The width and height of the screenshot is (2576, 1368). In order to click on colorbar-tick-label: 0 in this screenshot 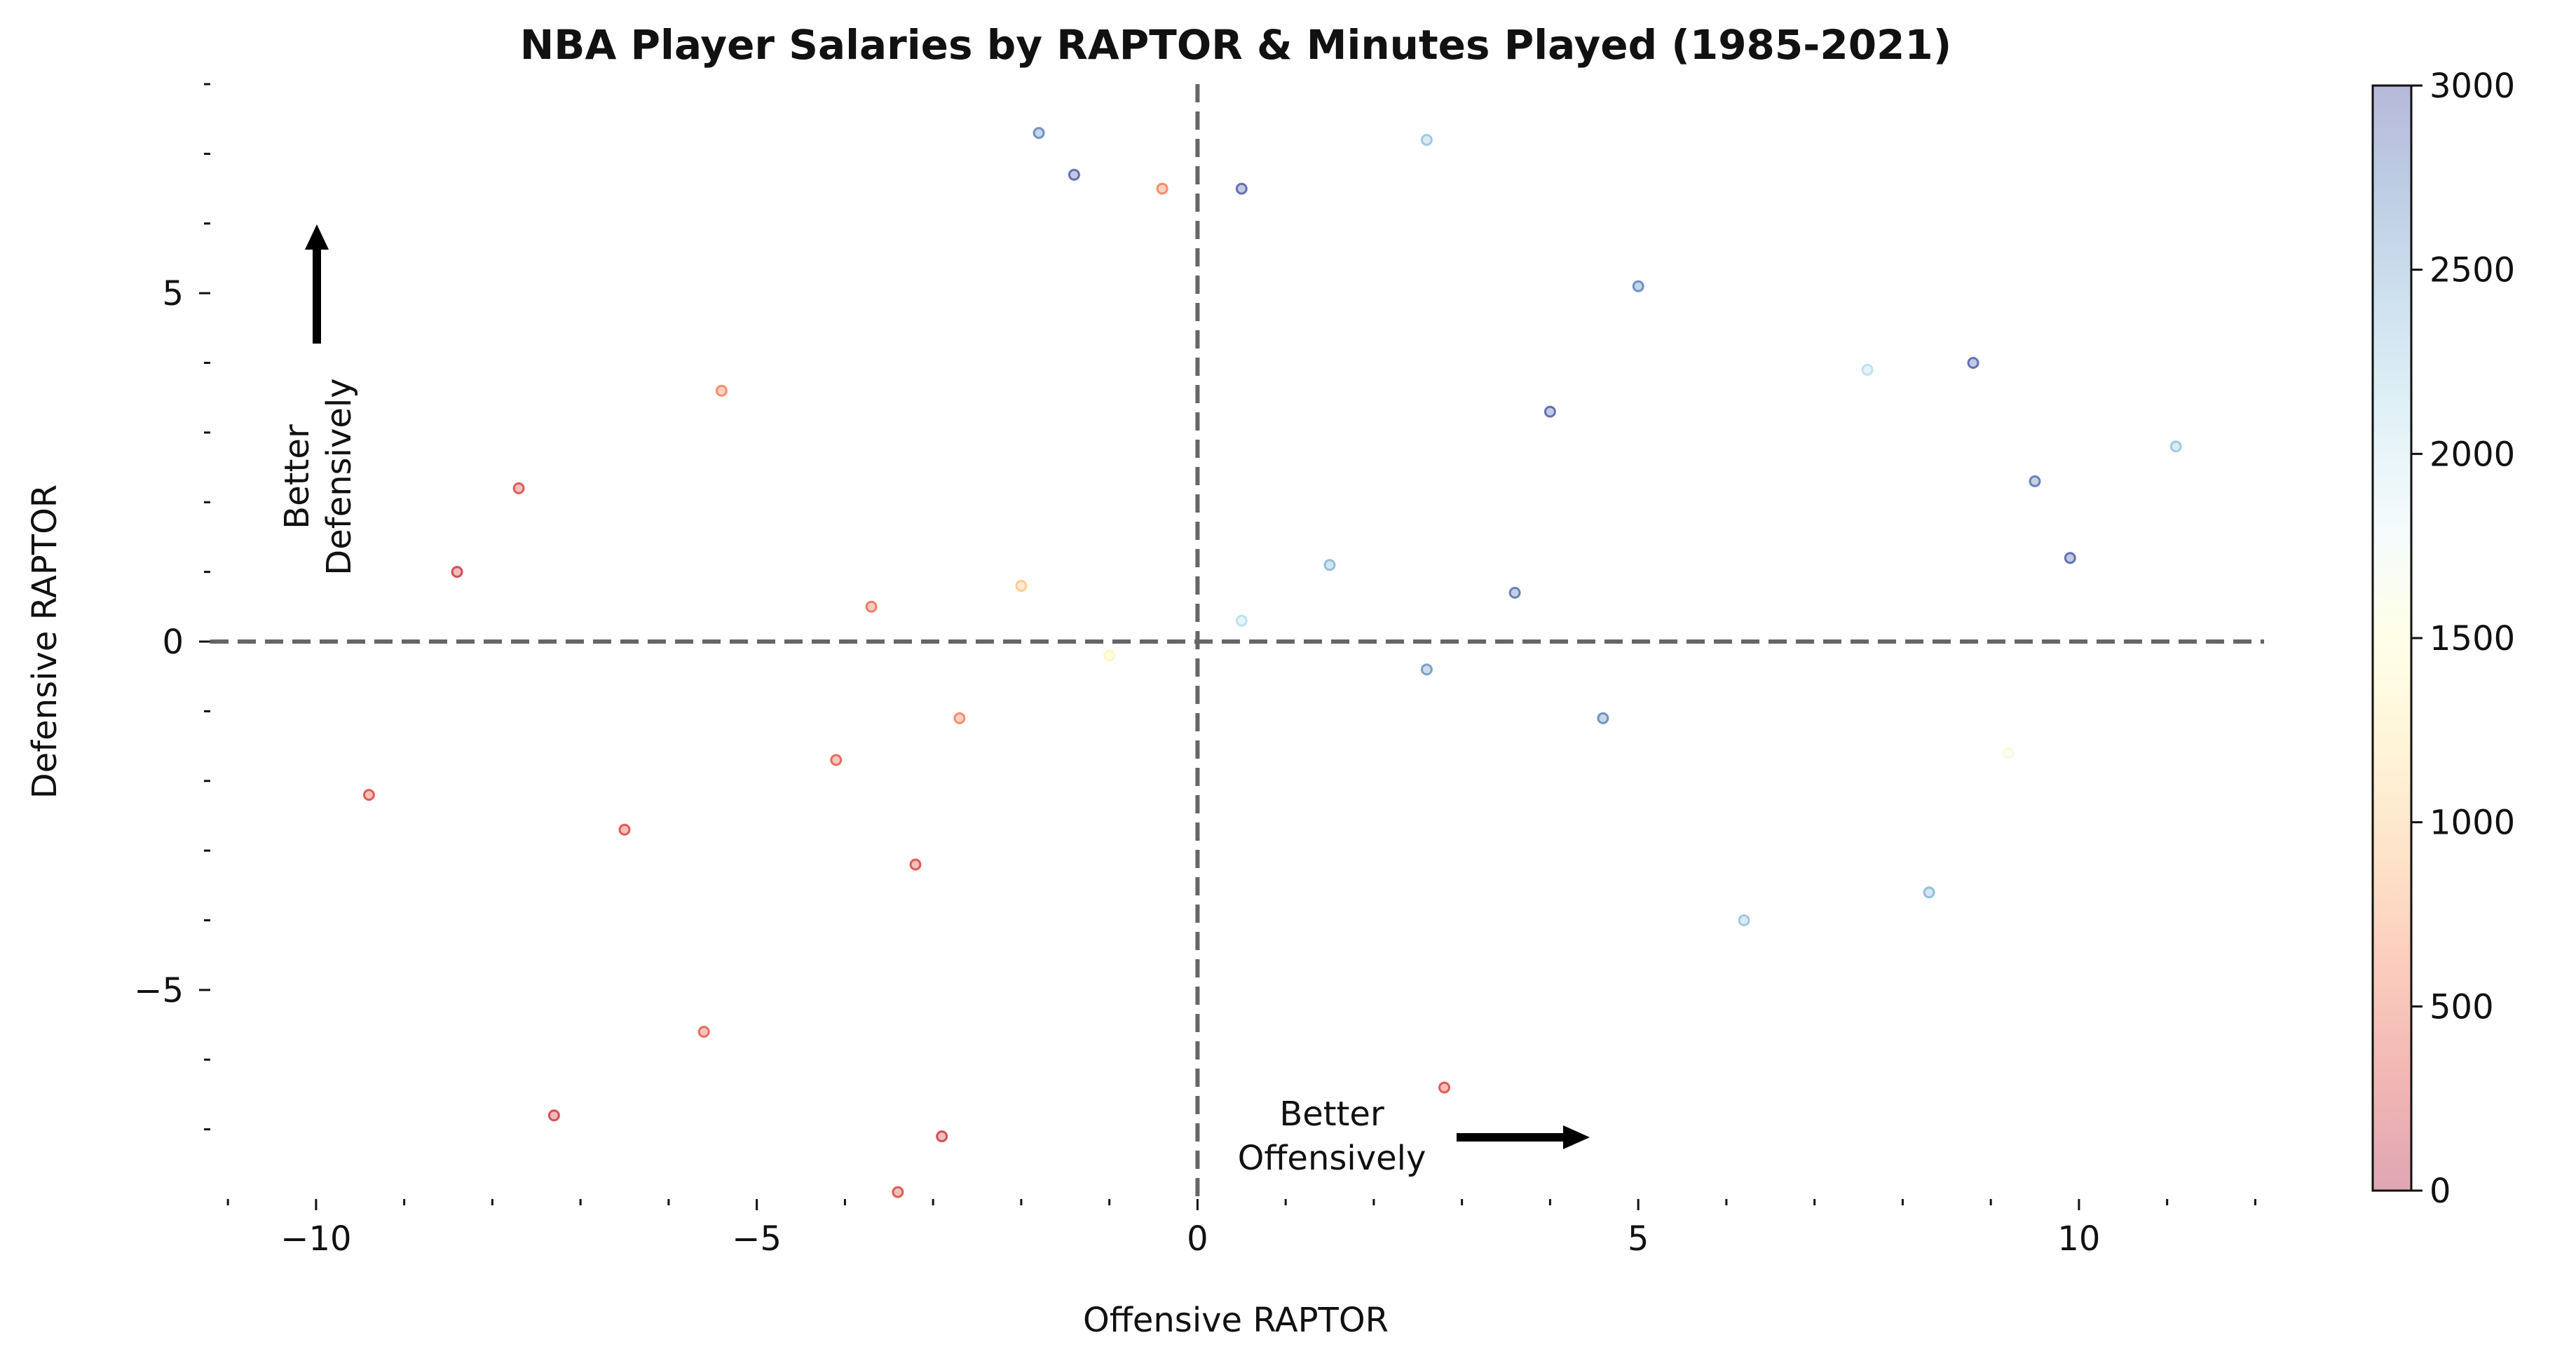, I will do `click(2440, 1191)`.